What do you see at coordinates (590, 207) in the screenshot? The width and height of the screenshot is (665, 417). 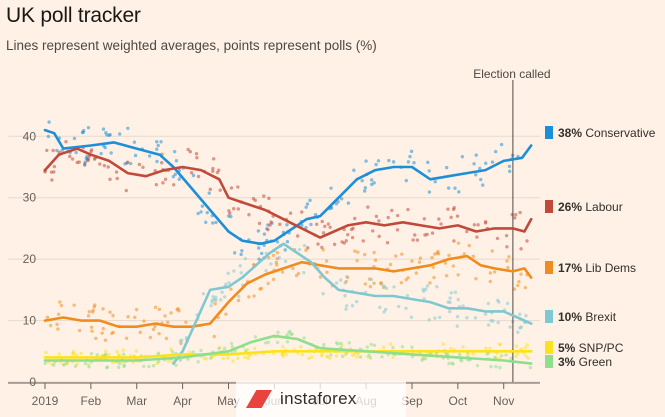 I see `legend-entry-labour: 26% Labour` at bounding box center [590, 207].